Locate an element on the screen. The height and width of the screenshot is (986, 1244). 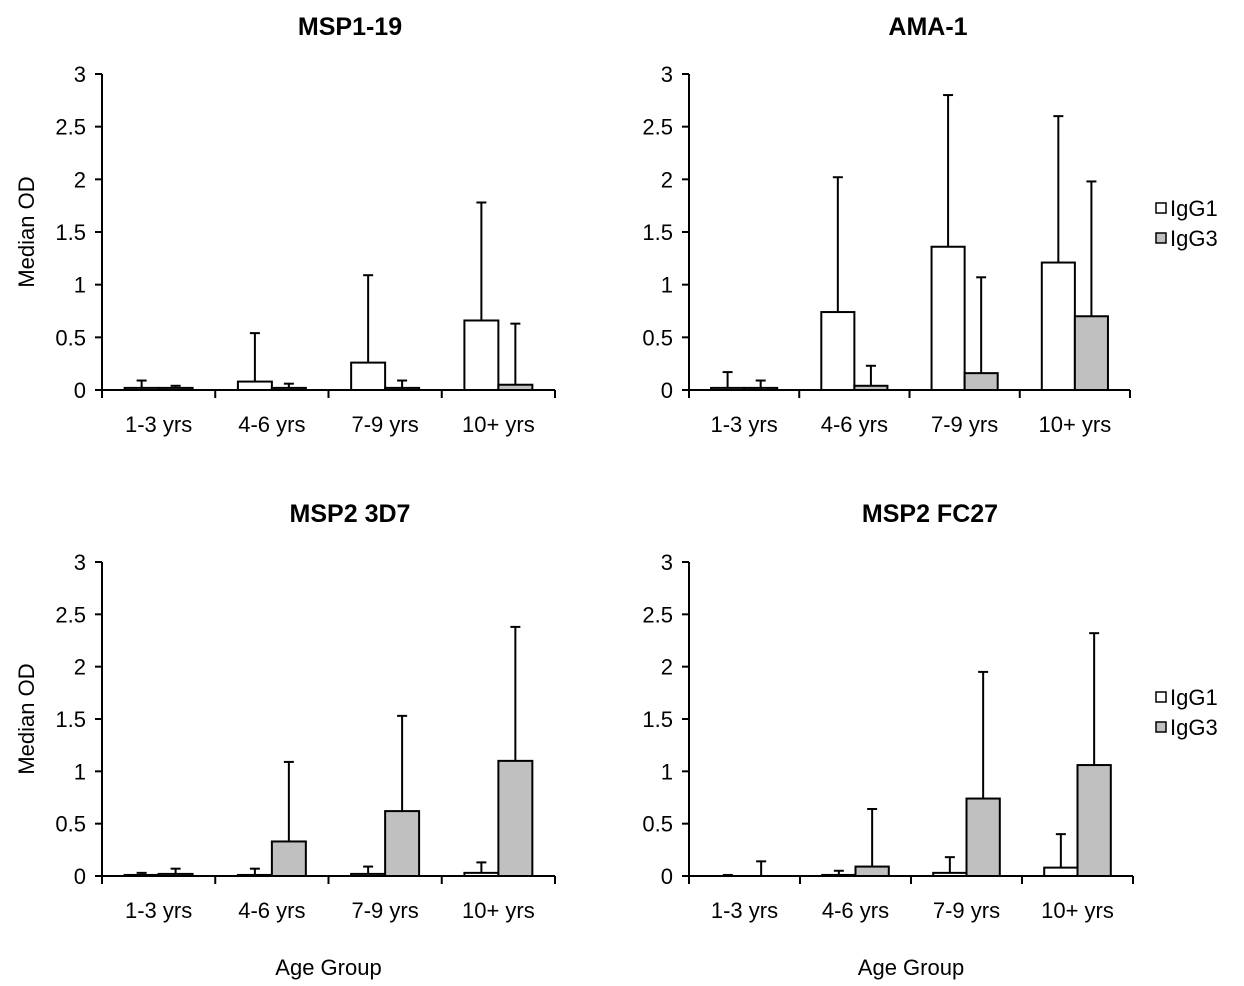
chart-title: AMA-1 is located at coordinates (927, 27).